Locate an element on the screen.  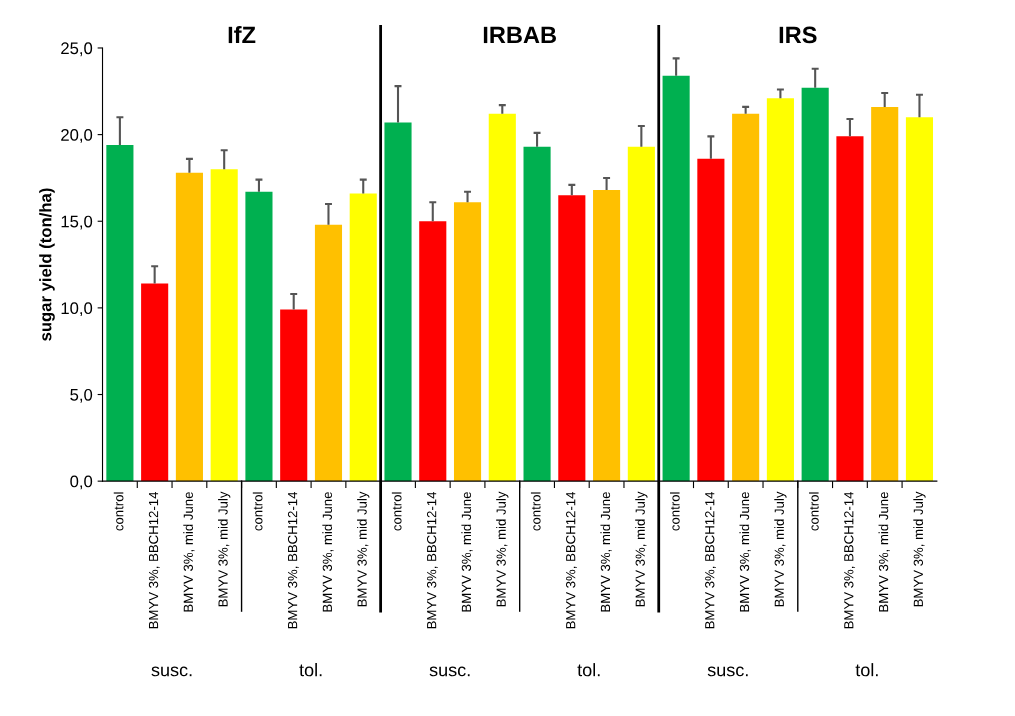
y-tick-label: 20,0 is located at coordinates (77, 136).